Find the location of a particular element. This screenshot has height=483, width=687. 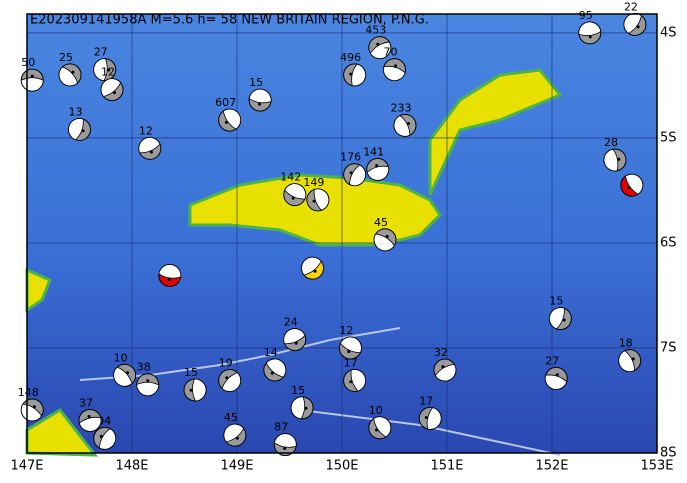

depth-label: 233 is located at coordinates (401, 107).